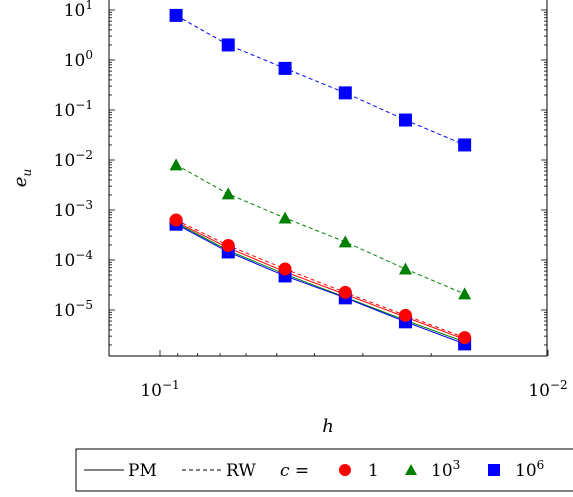 This screenshot has height=497, width=573. I want to click on x-ticks-layer, so click(354, 353).